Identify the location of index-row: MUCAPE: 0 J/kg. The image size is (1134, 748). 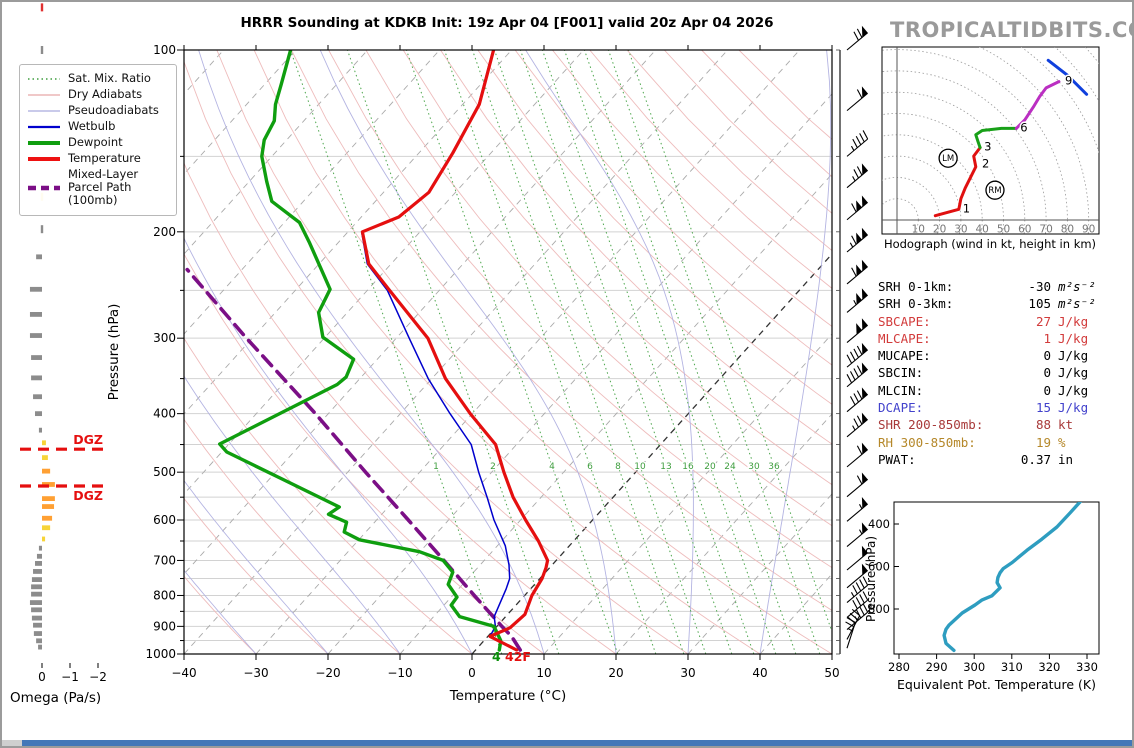
(996, 356).